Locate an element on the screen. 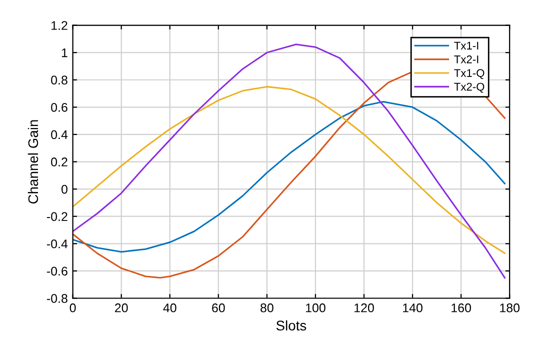 This screenshot has width=560, height=337. x-tick-label: 0 is located at coordinates (73, 307).